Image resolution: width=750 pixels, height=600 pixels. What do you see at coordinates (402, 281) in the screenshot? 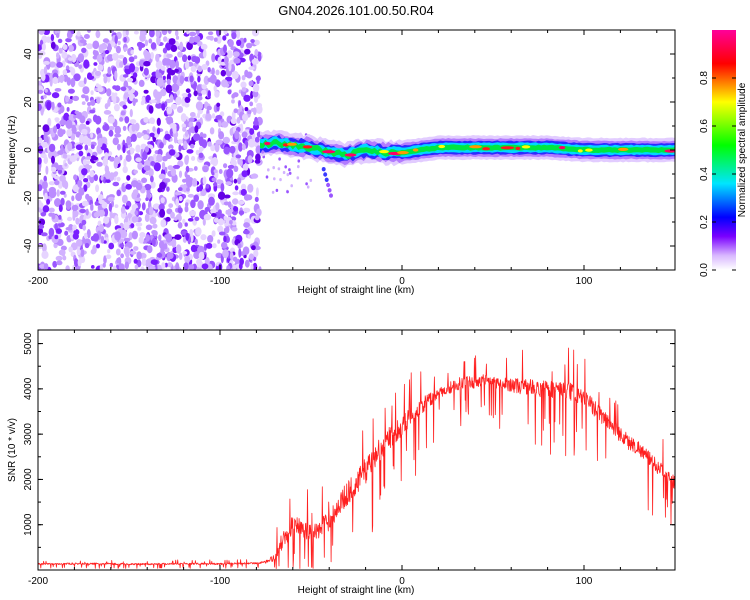
I see `x-tick-label: 0` at bounding box center [402, 281].